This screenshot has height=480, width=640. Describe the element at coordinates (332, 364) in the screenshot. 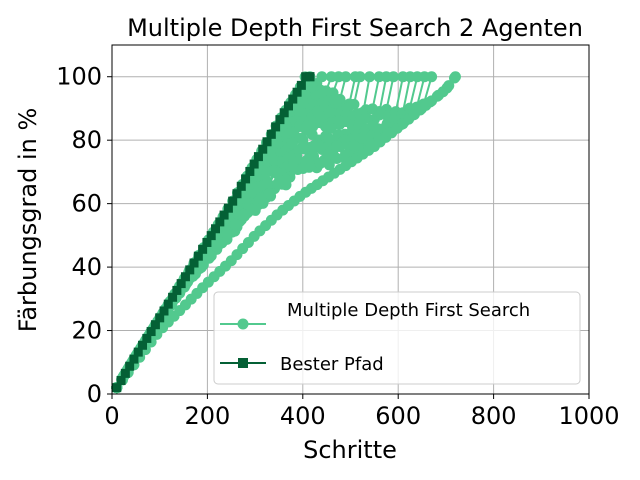

I see `legend-label-series-1: Bester Pfad` at that location.